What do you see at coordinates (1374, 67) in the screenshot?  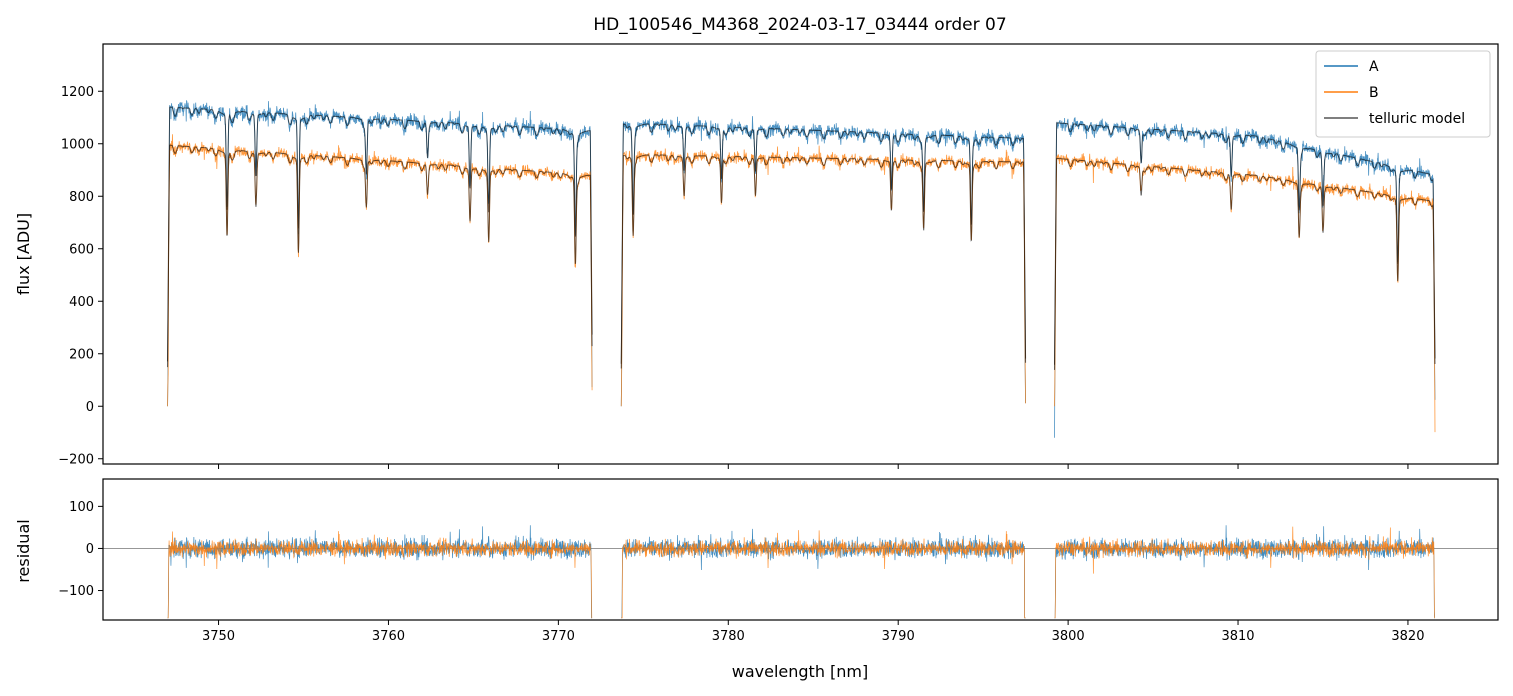 I see `legend-label-a: A` at bounding box center [1374, 67].